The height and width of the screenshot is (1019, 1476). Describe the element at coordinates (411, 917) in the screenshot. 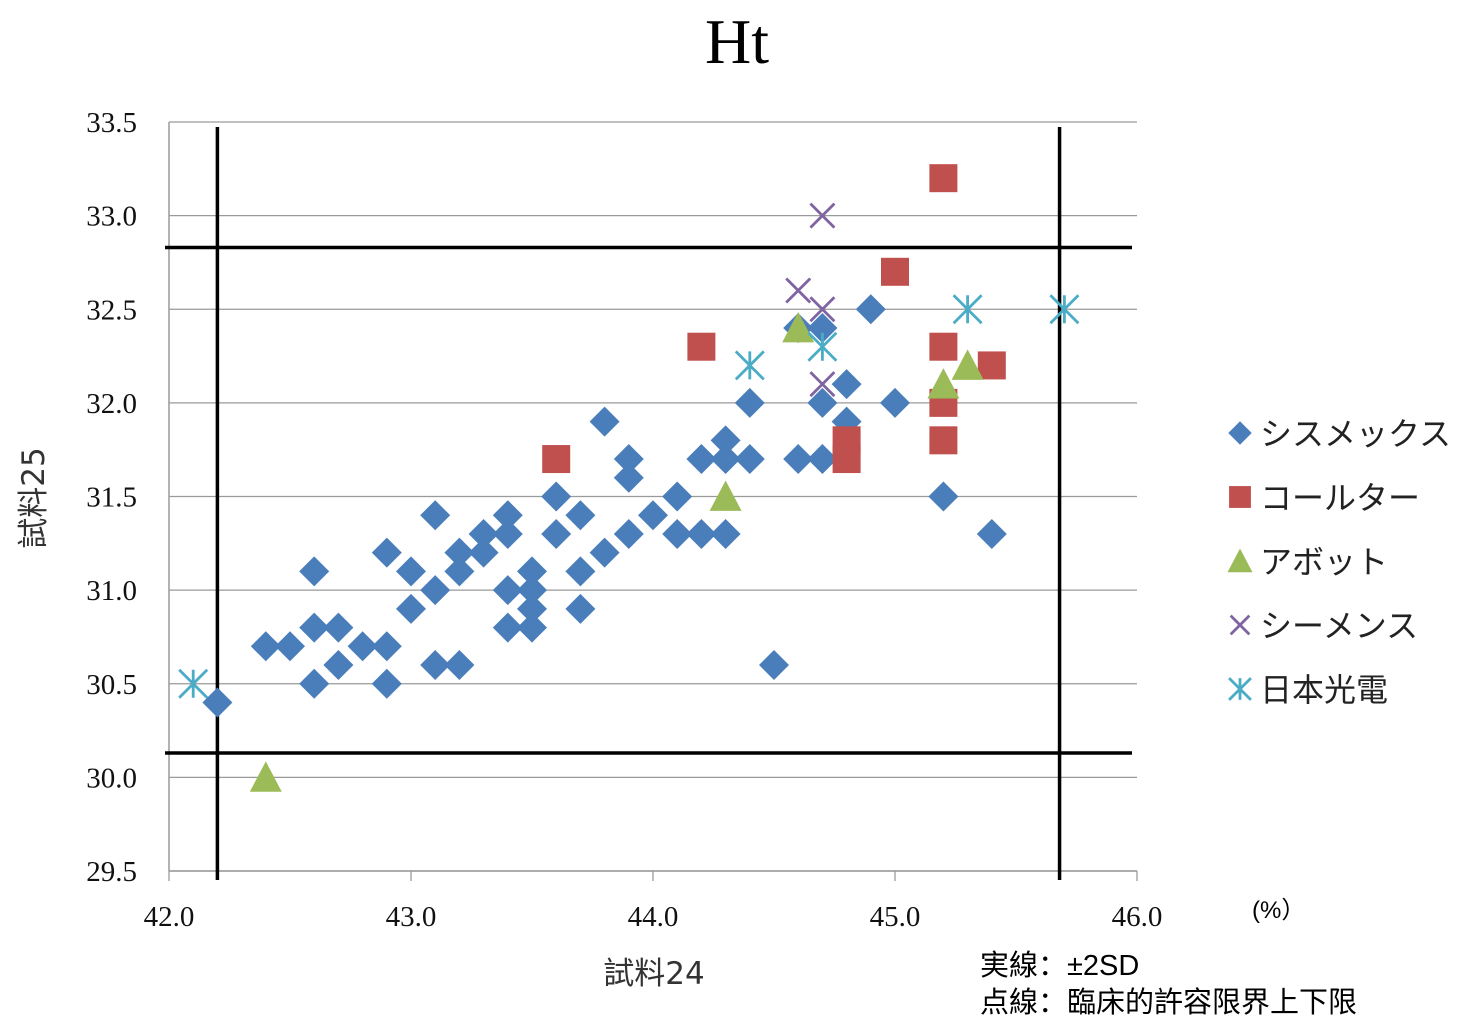

I see `x-tick-label: 43.0` at that location.